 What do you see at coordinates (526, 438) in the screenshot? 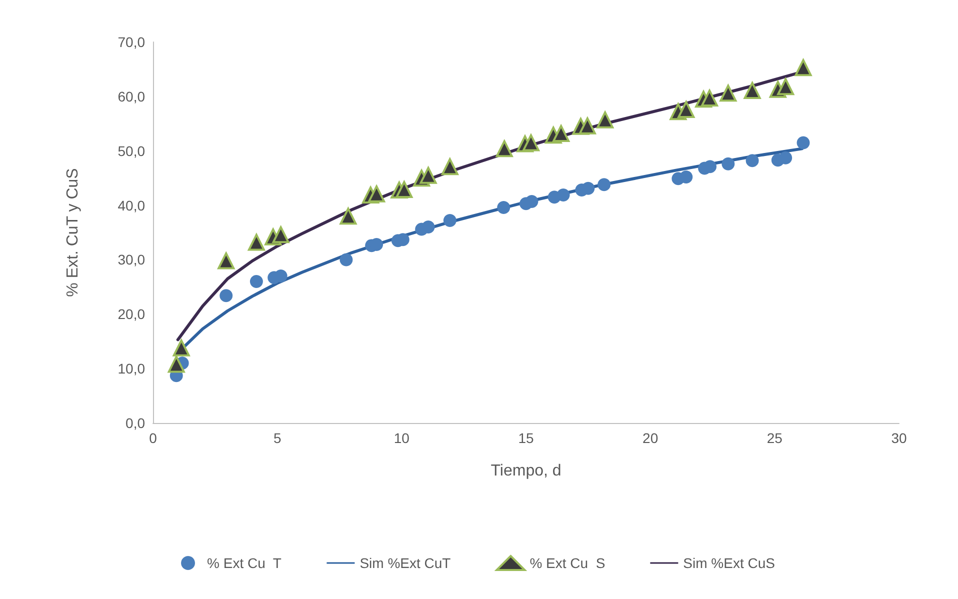
I see `x-tick-label: 15` at bounding box center [526, 438].